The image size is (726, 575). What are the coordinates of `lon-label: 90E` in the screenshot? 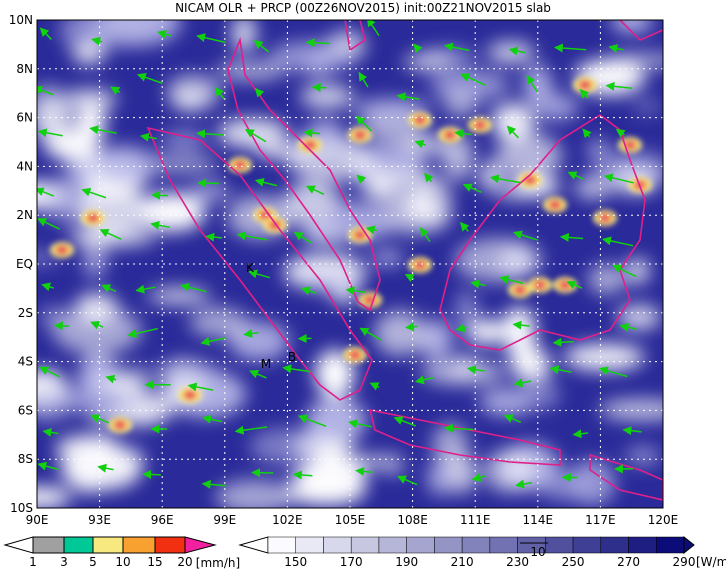 It's located at (37, 520).